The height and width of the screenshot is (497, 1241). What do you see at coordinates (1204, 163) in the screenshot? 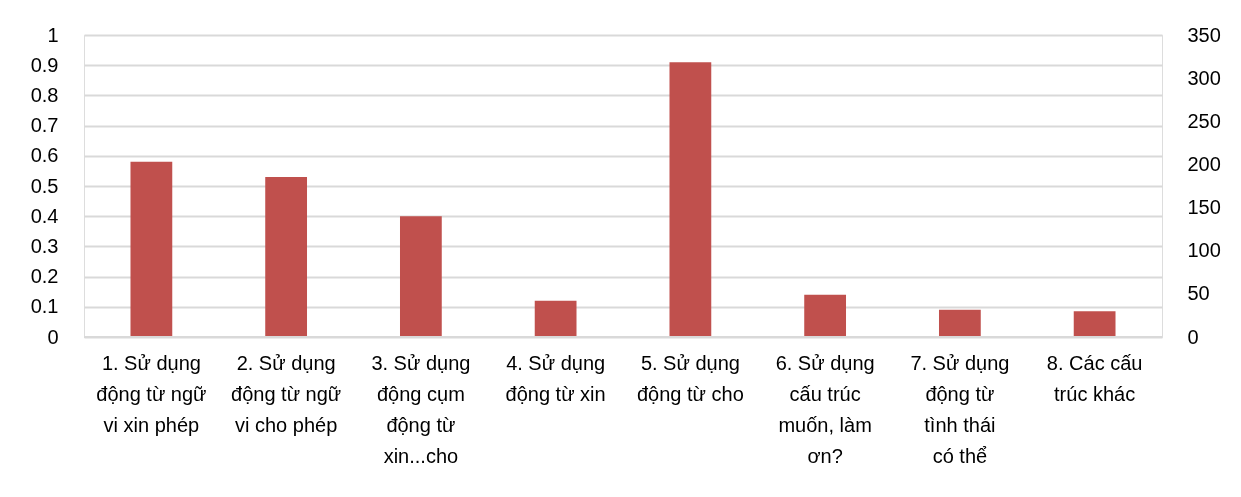
I see `y2-tick-label: 200` at bounding box center [1204, 163].